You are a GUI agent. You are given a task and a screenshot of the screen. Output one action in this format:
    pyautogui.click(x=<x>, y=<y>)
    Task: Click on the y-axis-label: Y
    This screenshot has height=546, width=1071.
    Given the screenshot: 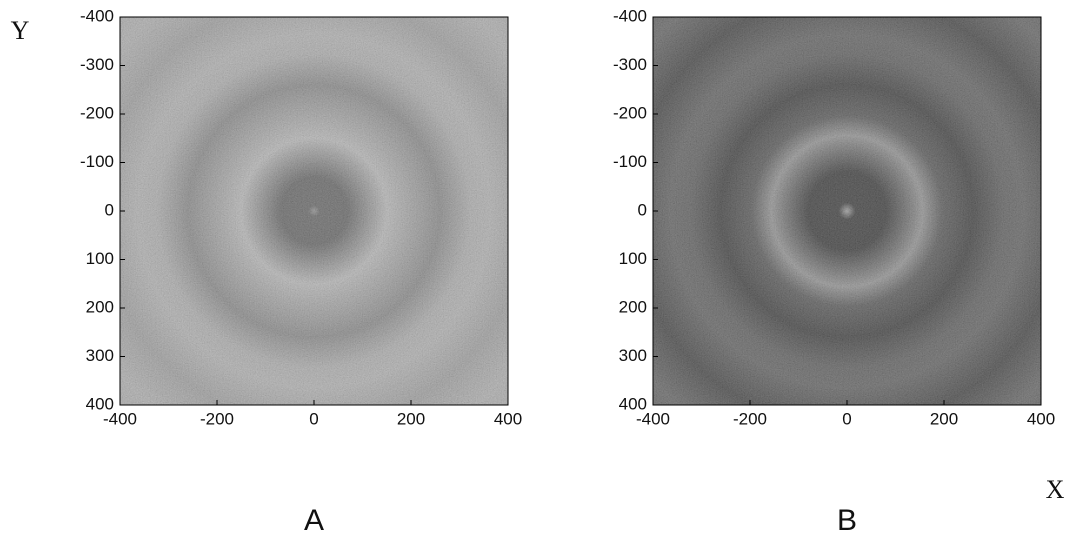 What is the action you would take?
    pyautogui.click(x=20, y=30)
    